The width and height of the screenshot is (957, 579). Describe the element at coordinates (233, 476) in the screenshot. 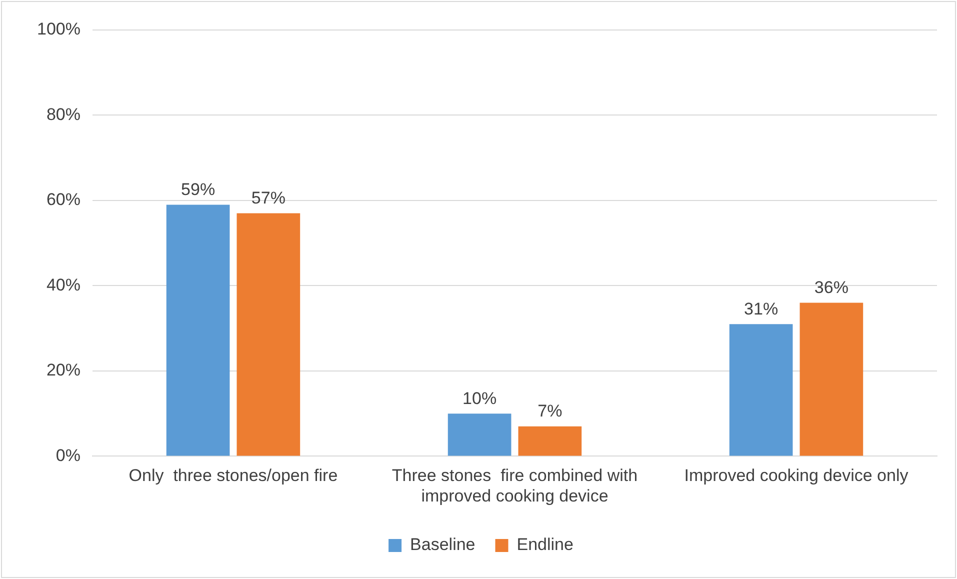

I see `x-tick-label: Only three stones/open fire` at that location.